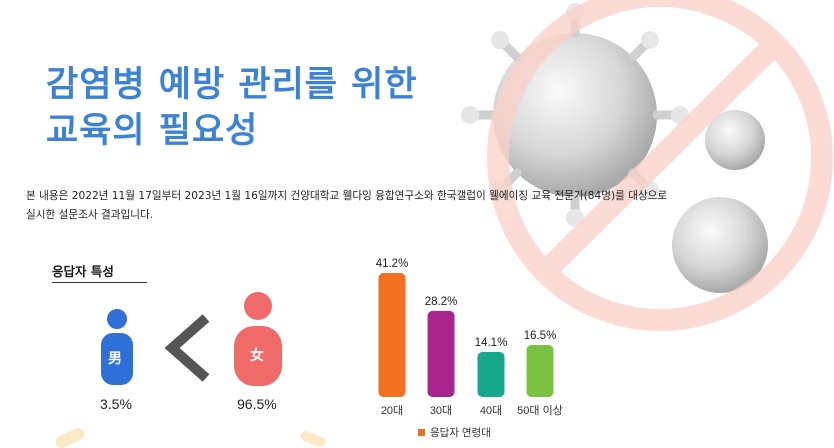  I want to click on male-symbol: 男, so click(115, 359).